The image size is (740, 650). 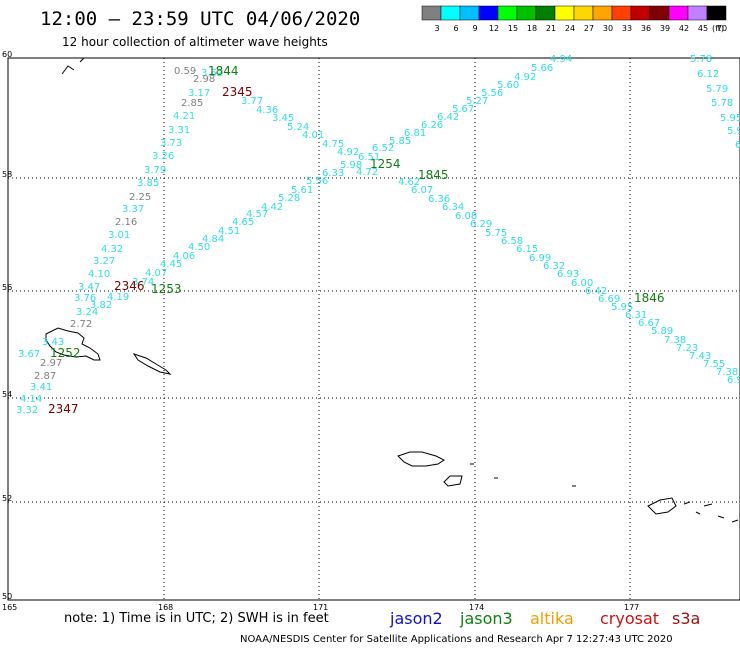 What do you see at coordinates (166, 289) in the screenshot?
I see `pass-time-label: 1253` at bounding box center [166, 289].